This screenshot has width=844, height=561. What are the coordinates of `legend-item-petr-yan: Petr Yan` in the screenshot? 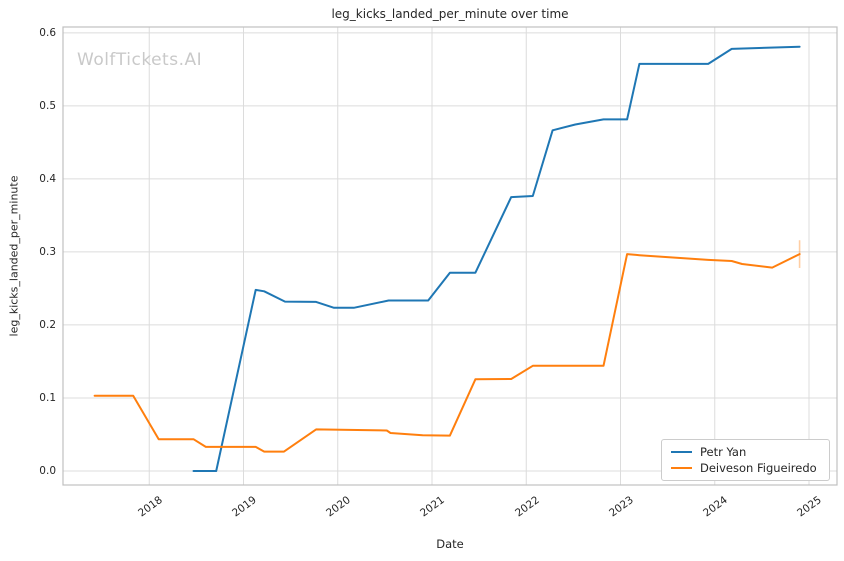 It's located at (745, 452).